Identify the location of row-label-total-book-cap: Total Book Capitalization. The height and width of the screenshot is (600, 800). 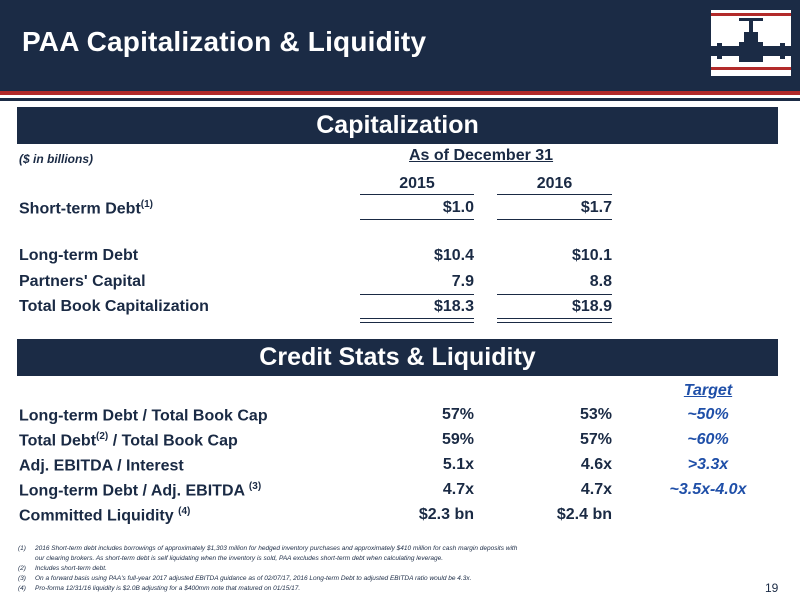
(114, 306).